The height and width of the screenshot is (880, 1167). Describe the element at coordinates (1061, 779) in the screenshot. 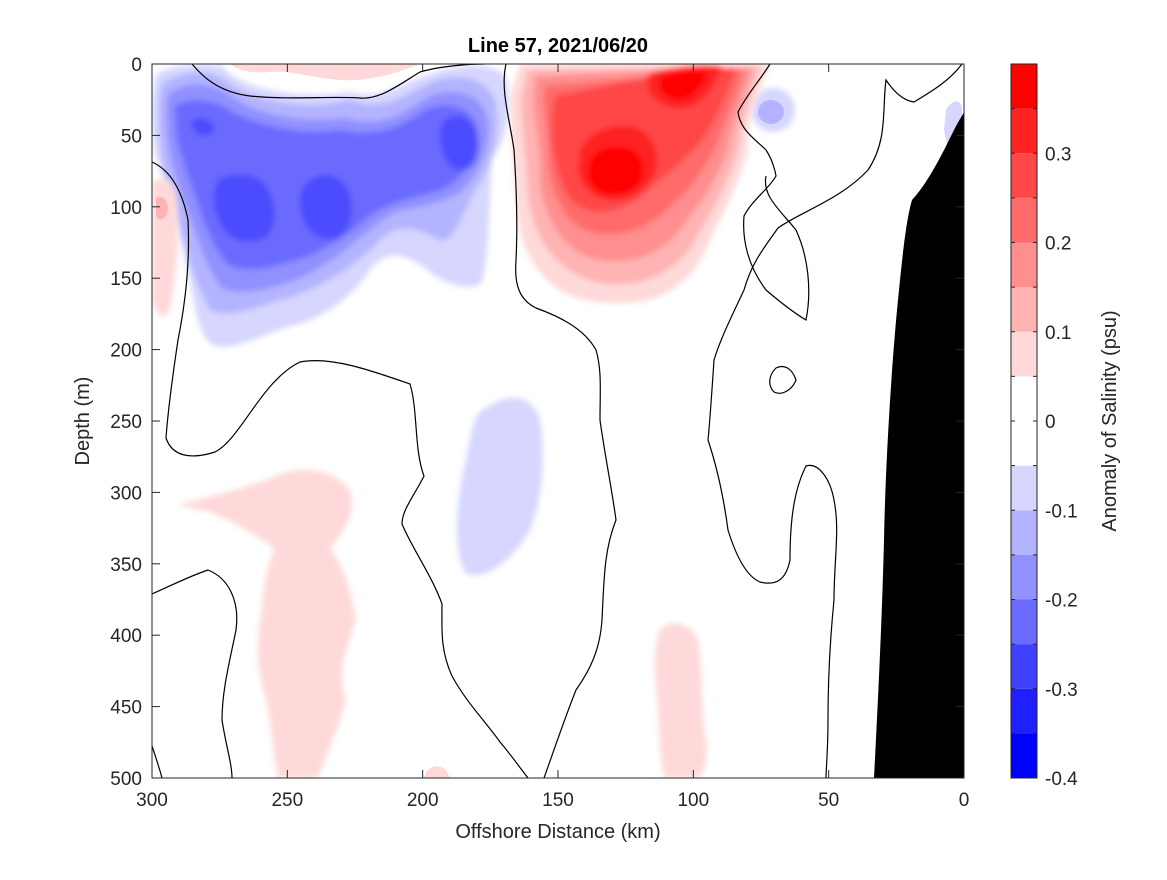

I see `colorbar-tick-label: -0.4` at that location.